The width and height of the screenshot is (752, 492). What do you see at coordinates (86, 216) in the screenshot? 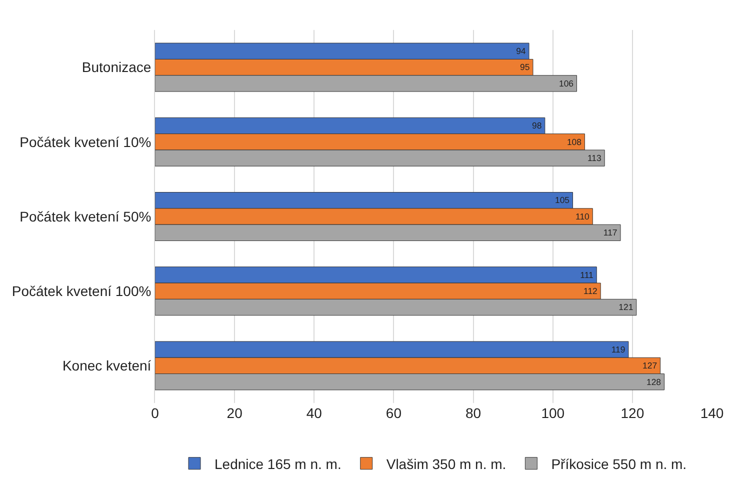
I see `y-tick-label: Počátek kvetení 50%` at bounding box center [86, 216].